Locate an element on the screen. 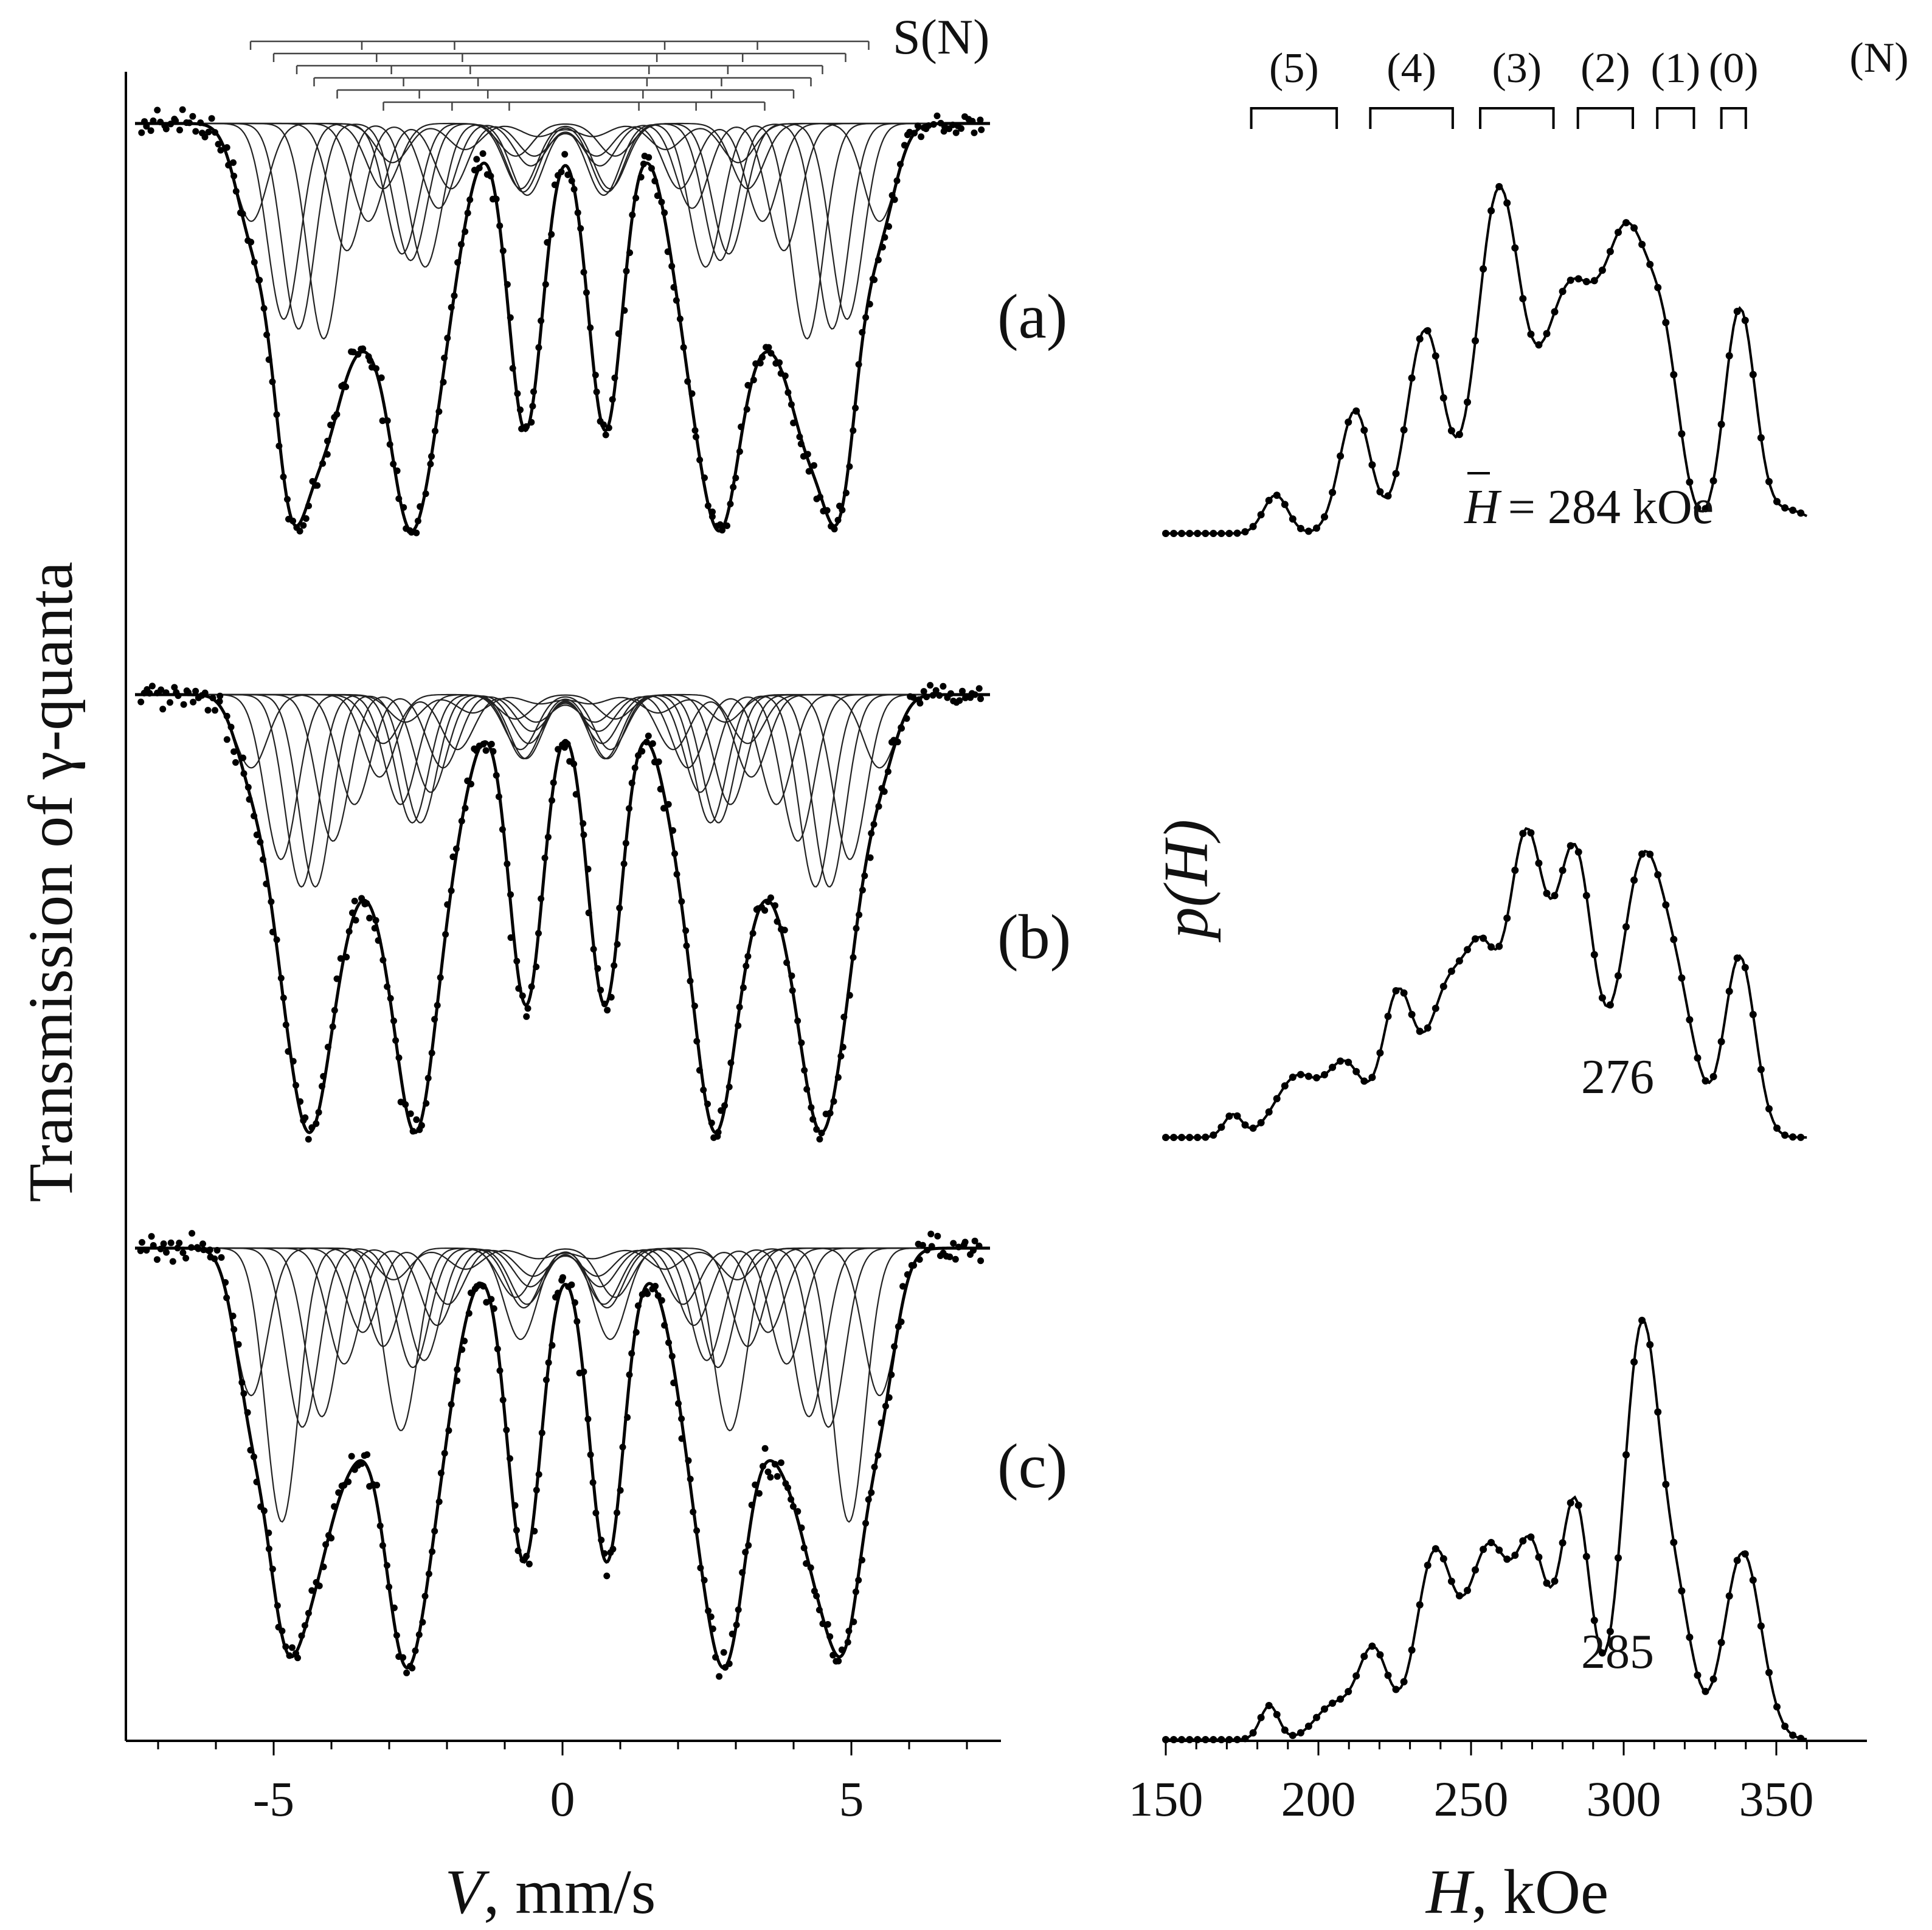 Image resolution: width=1932 pixels, height=1930 pixels. mean-field-value: = 284 kOe is located at coordinates (1611, 507).